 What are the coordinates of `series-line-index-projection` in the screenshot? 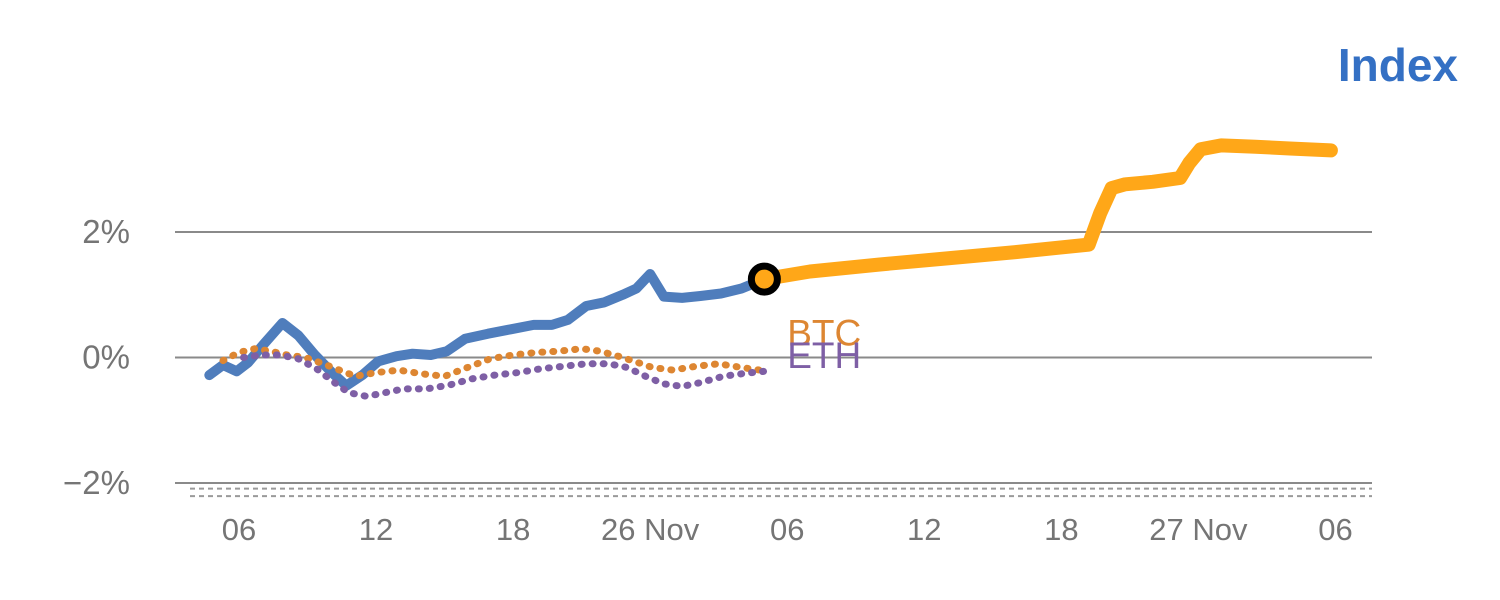 It's located at (1047, 212).